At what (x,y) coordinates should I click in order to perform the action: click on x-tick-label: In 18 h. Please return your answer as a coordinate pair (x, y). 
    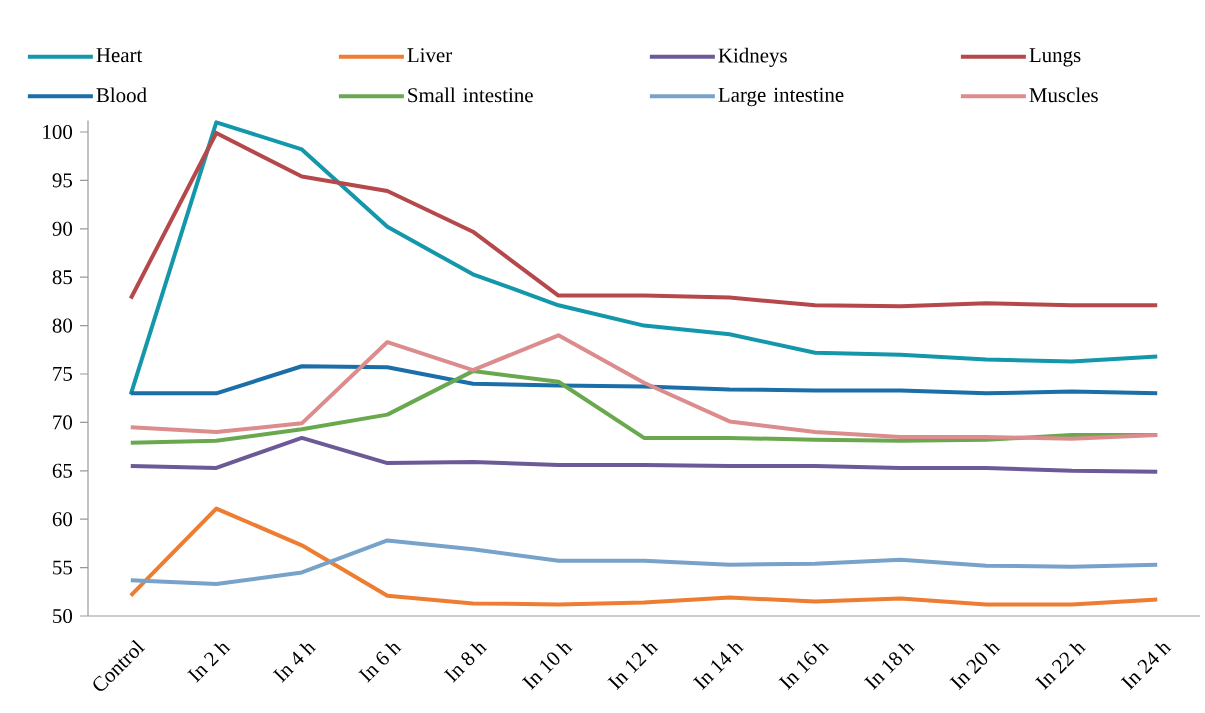
    Looking at the image, I should click on (889, 667).